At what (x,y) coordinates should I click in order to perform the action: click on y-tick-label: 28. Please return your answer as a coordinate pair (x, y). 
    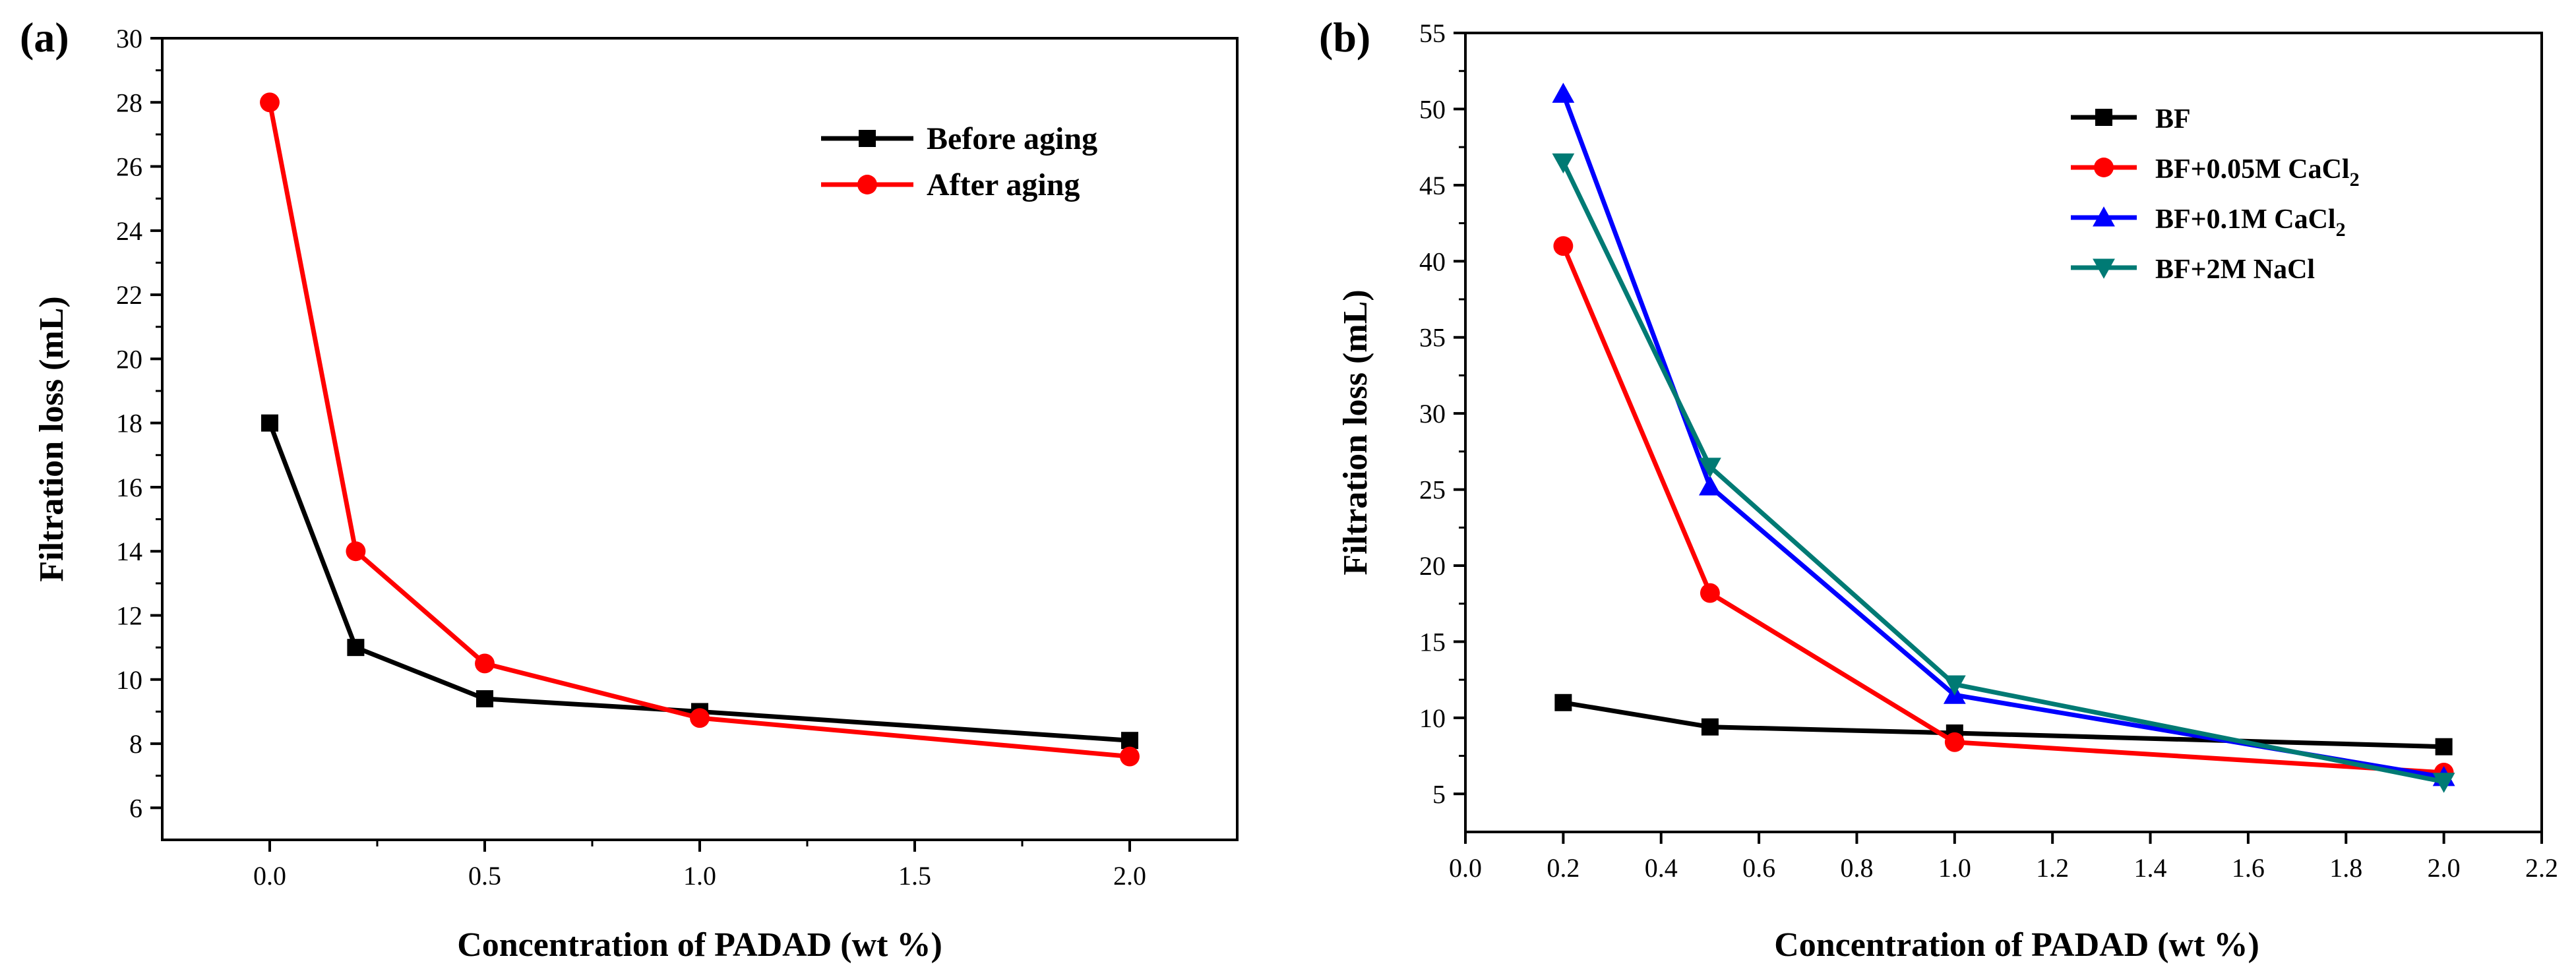
    Looking at the image, I should click on (129, 102).